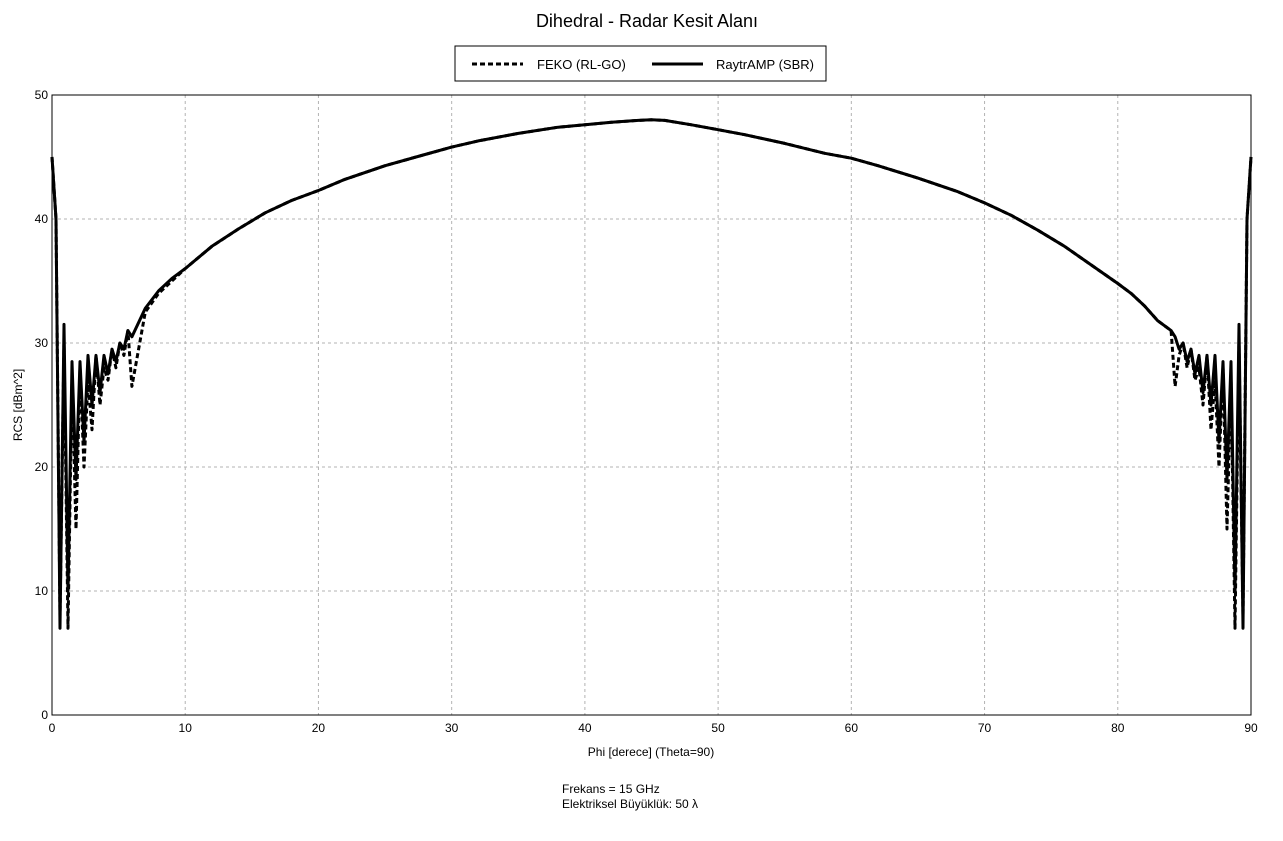 The width and height of the screenshot is (1283, 841). I want to click on chart-title: Dihedral - Radar Kesit Alanı, so click(647, 21).